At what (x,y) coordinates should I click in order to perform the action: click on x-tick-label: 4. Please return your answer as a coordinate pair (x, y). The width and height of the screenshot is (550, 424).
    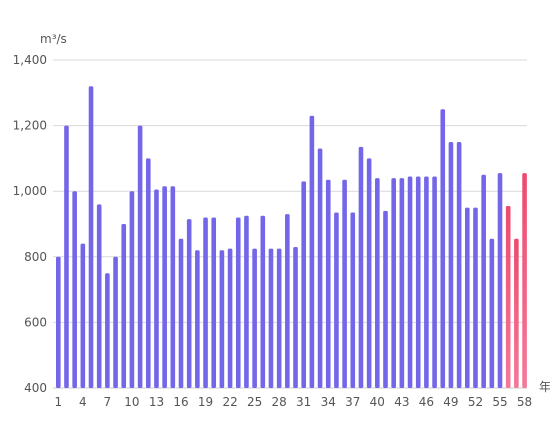
    Looking at the image, I should click on (83, 402).